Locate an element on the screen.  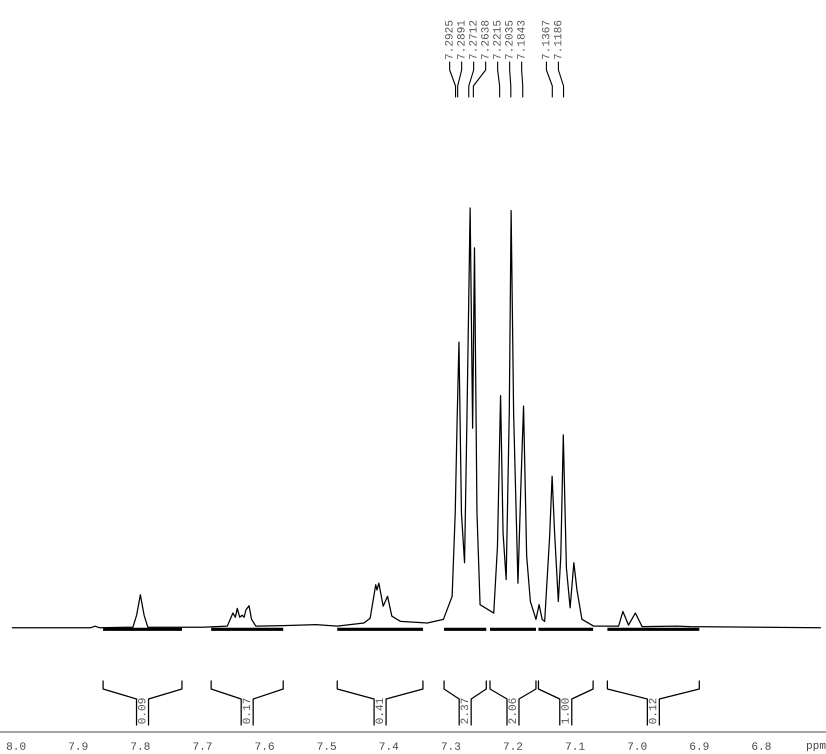
annotation: 0.12 is located at coordinates (652, 711).